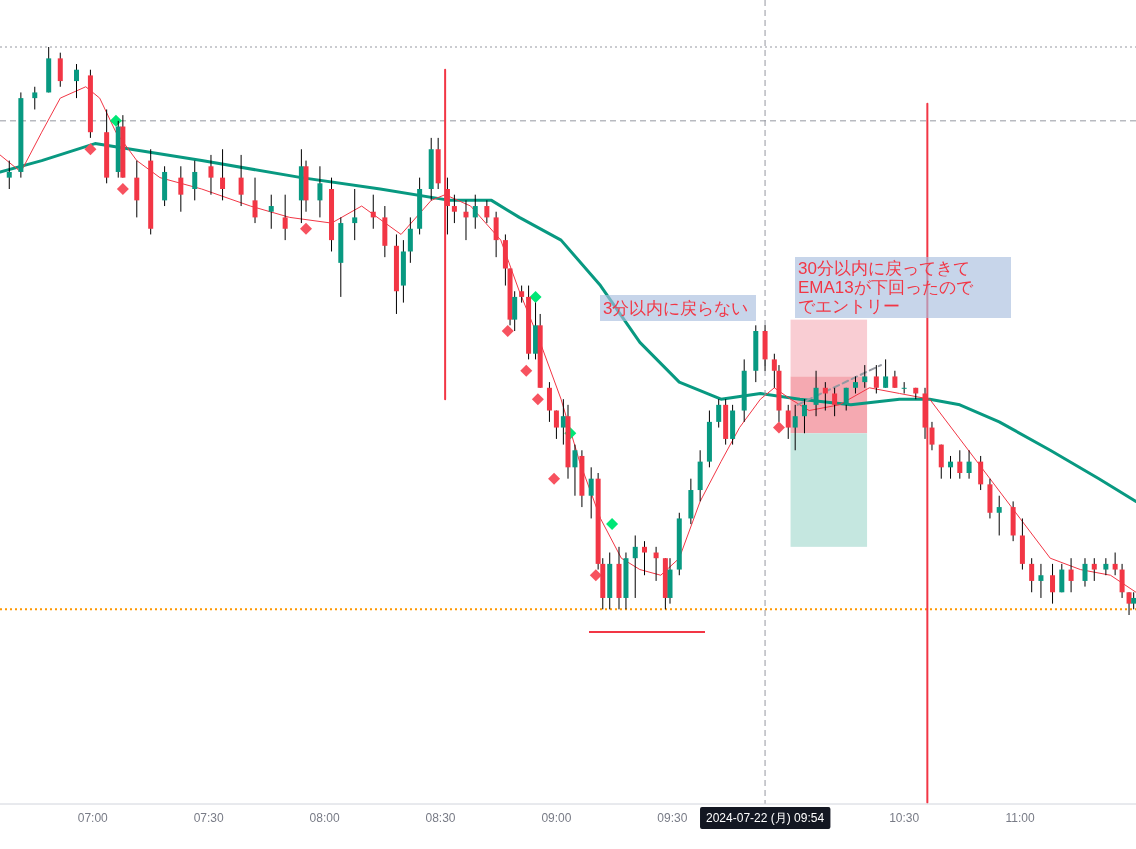  Describe the element at coordinates (672, 818) in the screenshot. I see `x-tick-label: 09:30` at that location.